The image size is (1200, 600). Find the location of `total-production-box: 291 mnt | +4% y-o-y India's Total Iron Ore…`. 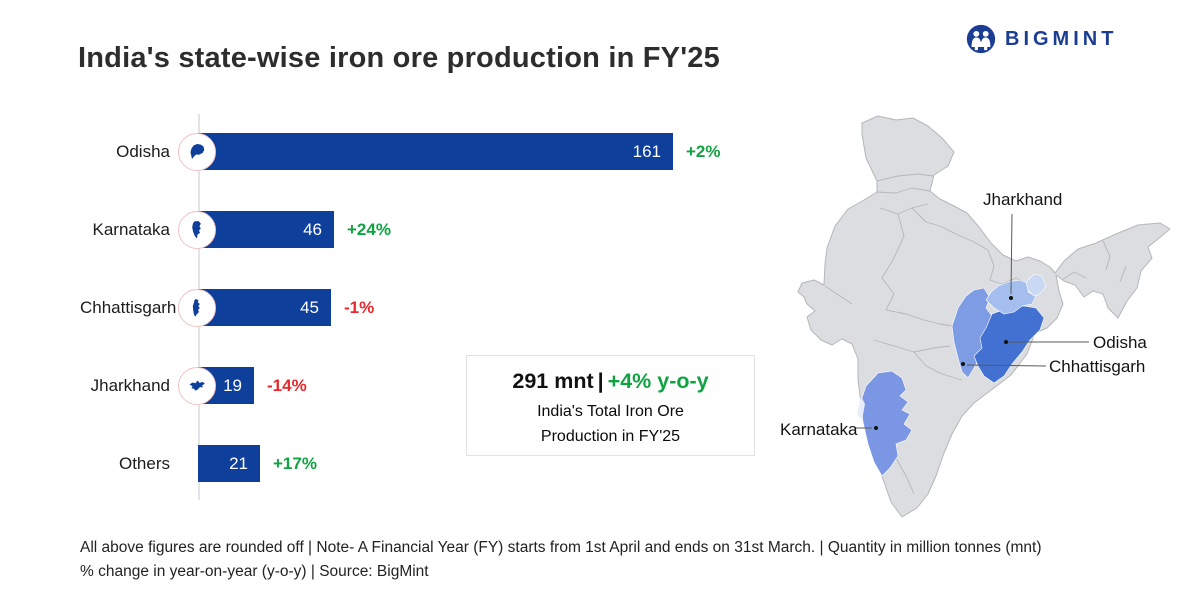

total-production-box: 291 mnt | +4% y-o-y India's Total Iron Ore… is located at coordinates (610, 405).